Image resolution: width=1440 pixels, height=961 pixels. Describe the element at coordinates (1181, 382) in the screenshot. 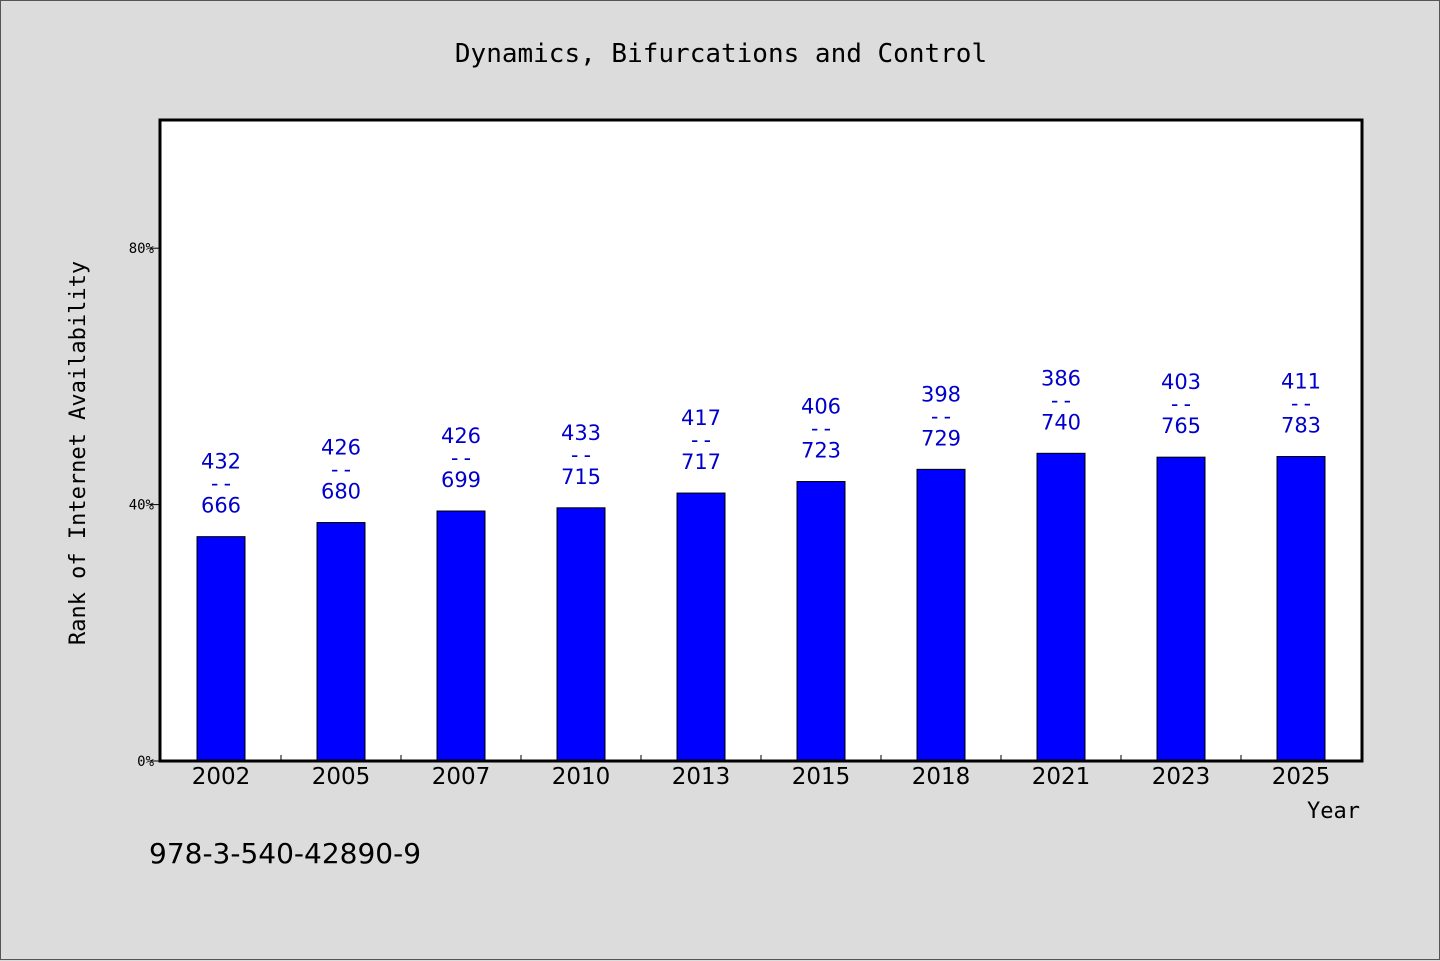

I see `bar-label-top: 403` at that location.